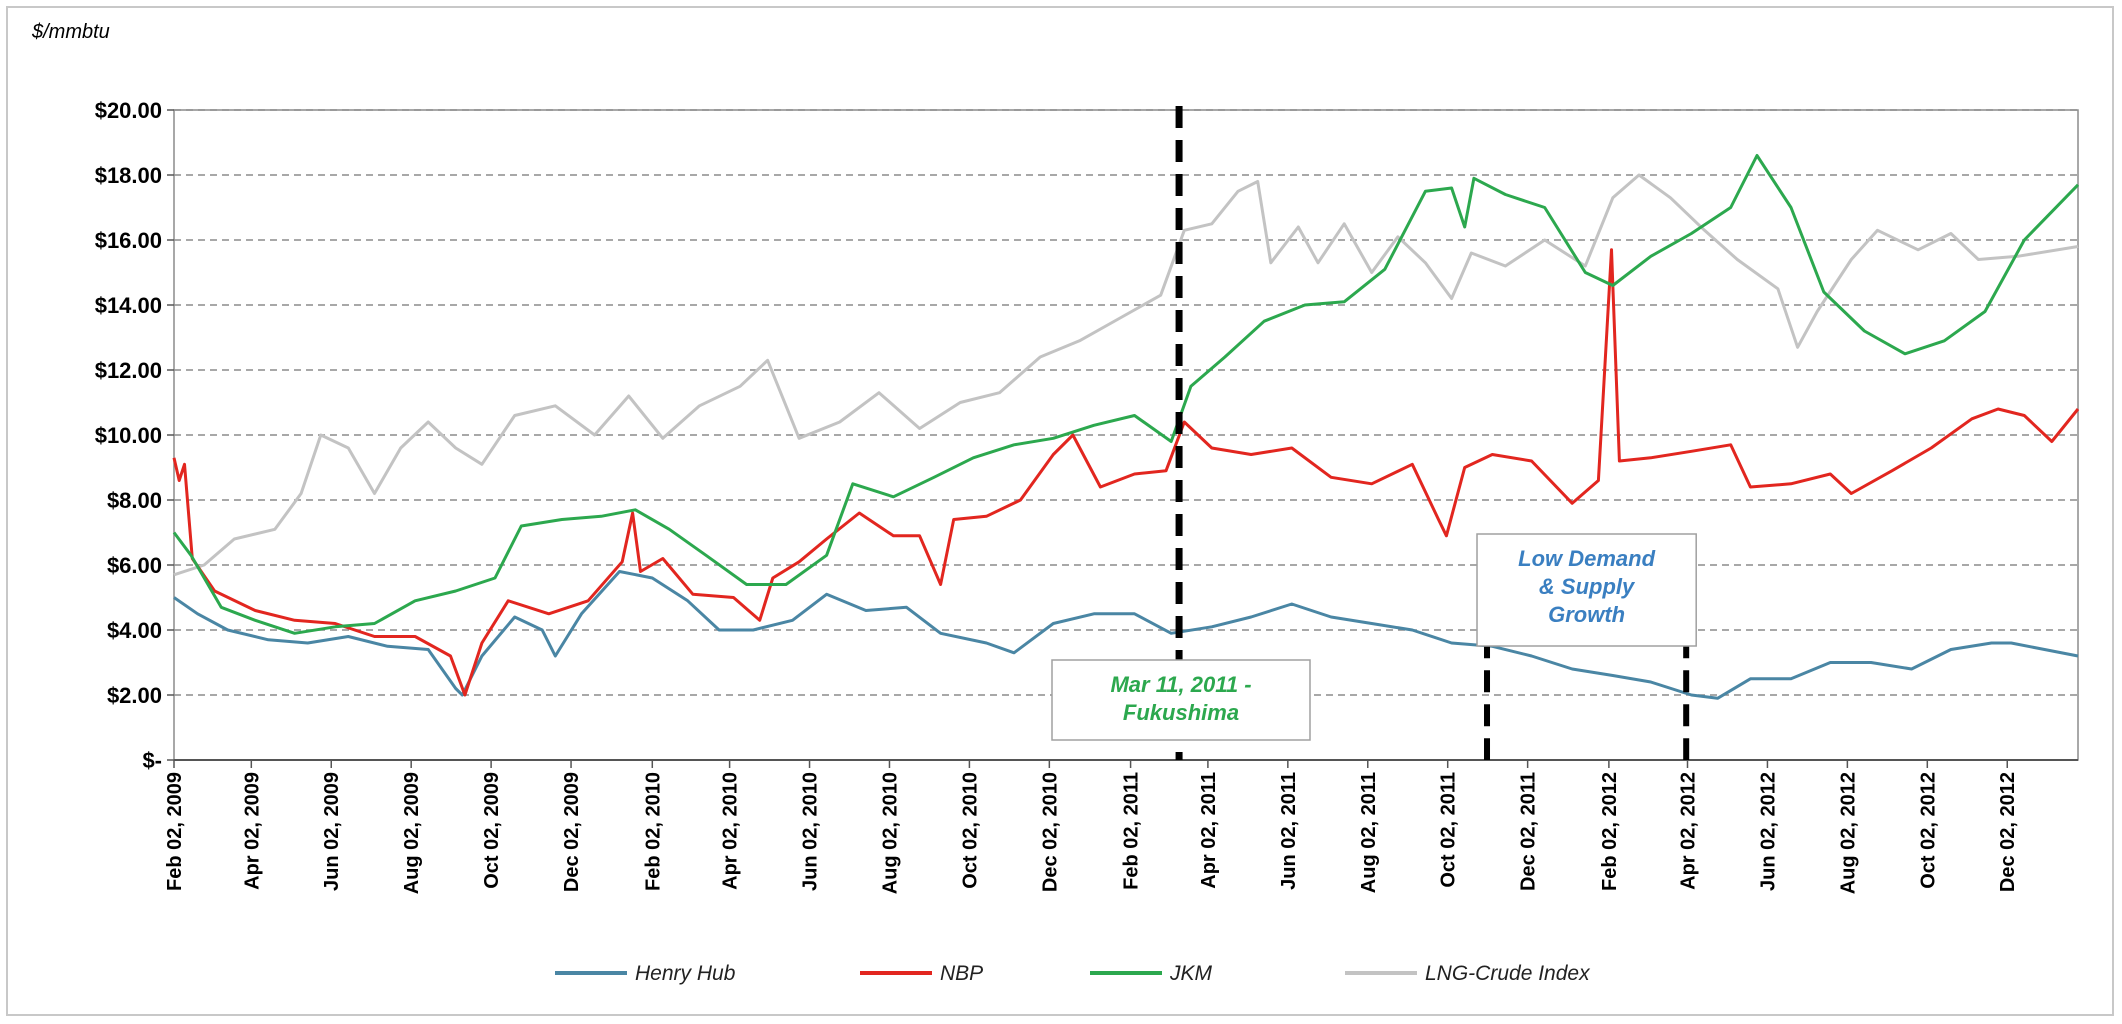 The height and width of the screenshot is (1024, 2122). I want to click on x-tick-label: Jun 02, 2012, so click(1768, 831).